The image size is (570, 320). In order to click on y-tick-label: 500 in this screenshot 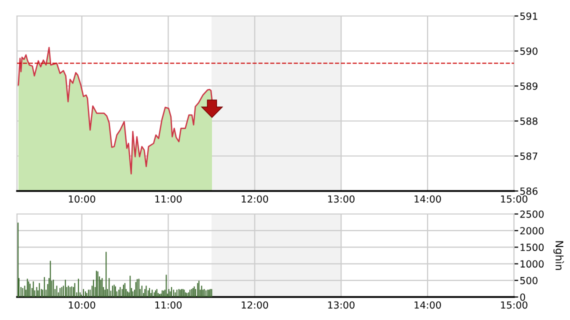, I will do `click(529, 280)`.